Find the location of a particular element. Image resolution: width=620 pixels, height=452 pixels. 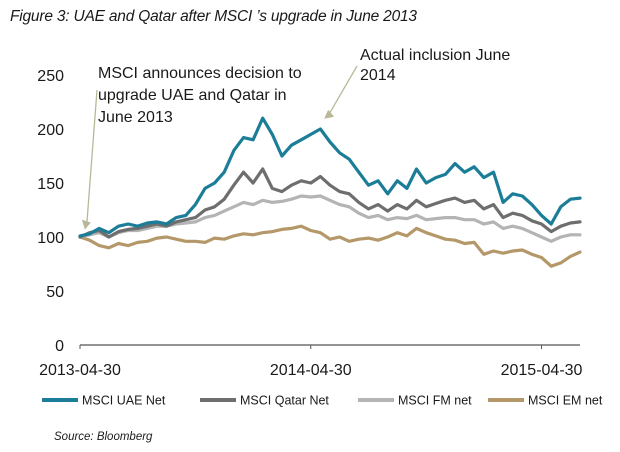

annotation-line: 2014 is located at coordinates (378, 75).